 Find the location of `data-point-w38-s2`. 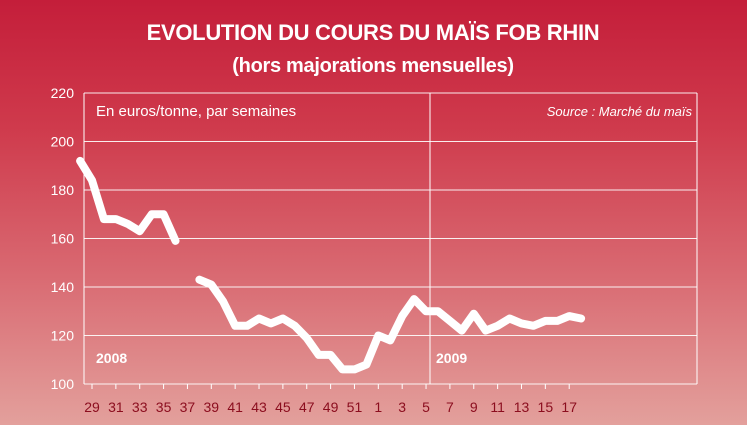

data-point-w38-s2 is located at coordinates (199, 280).